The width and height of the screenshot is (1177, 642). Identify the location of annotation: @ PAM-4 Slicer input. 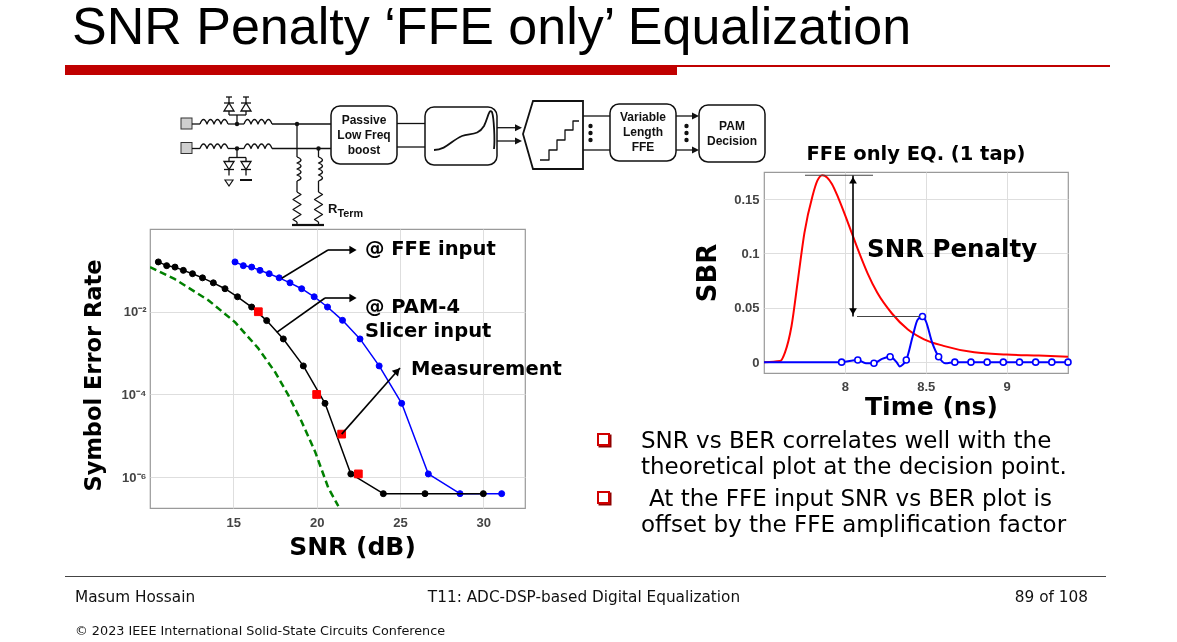
(428, 318).